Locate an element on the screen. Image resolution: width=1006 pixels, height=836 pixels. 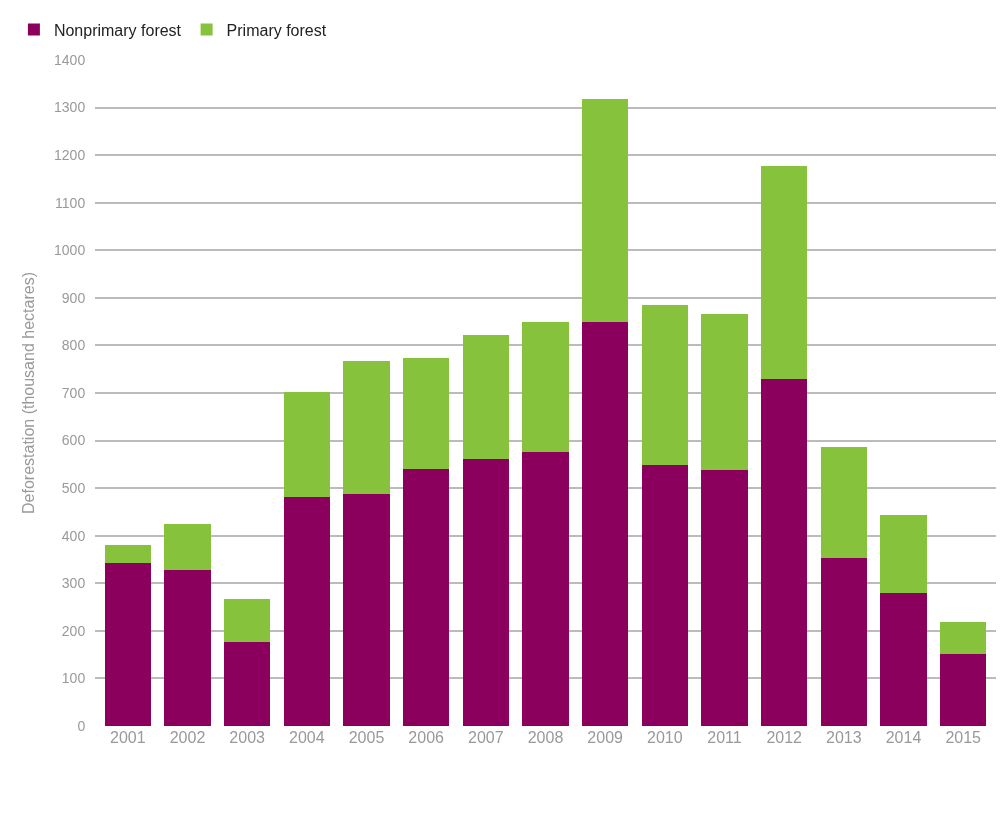
x-tick-label: 2008 is located at coordinates (545, 737).